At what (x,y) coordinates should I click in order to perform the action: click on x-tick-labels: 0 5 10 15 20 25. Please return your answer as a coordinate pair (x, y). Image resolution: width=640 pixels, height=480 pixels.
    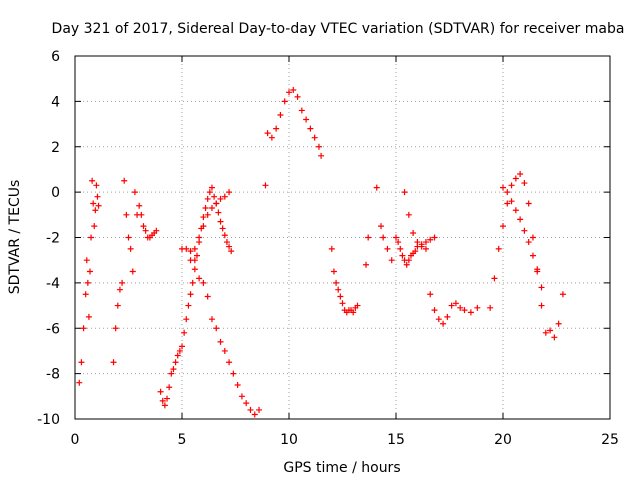
    Looking at the image, I should click on (345, 440).